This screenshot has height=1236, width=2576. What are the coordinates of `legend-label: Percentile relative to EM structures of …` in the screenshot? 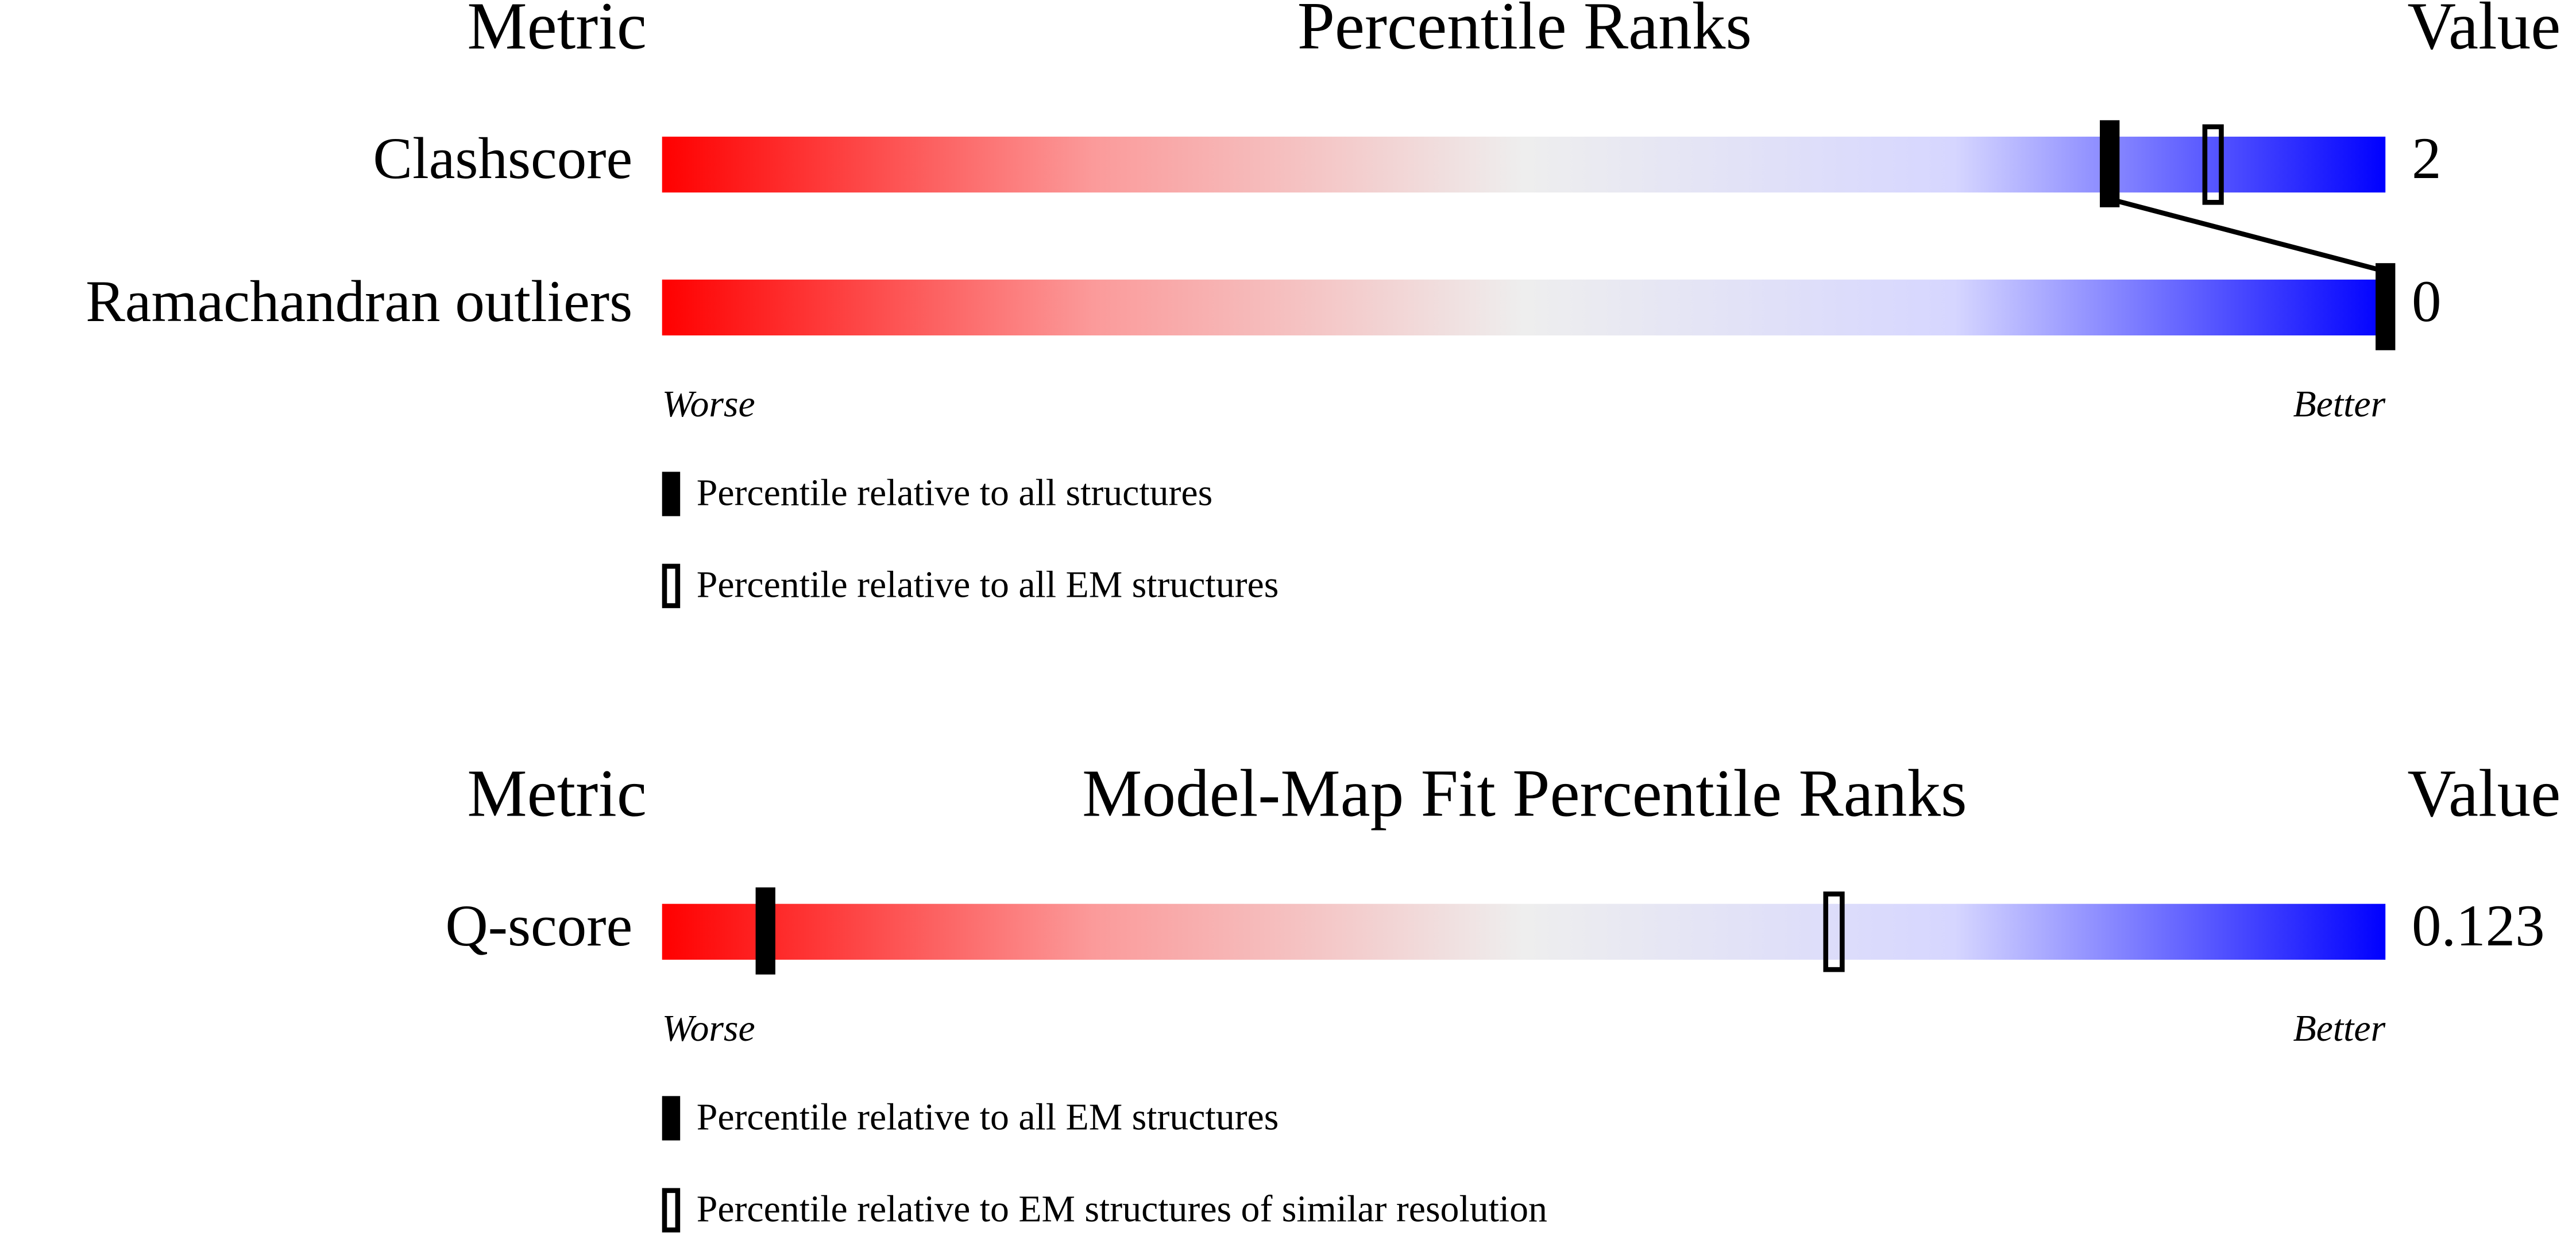 It's located at (1122, 1209).